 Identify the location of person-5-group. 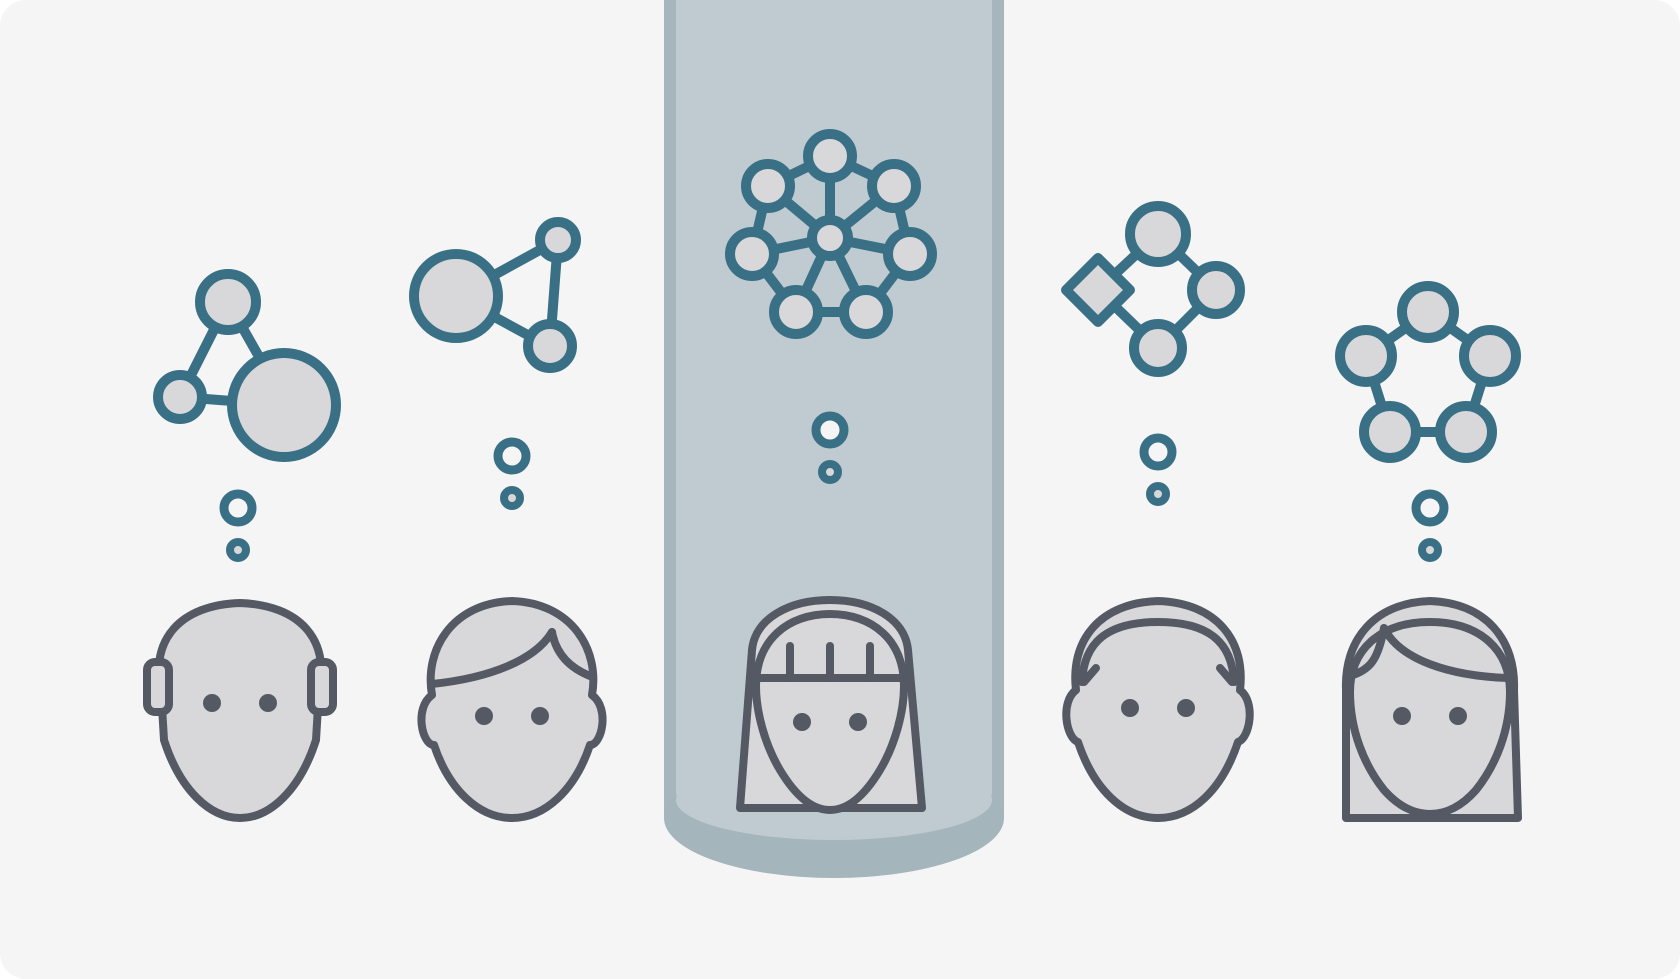
(1428, 551).